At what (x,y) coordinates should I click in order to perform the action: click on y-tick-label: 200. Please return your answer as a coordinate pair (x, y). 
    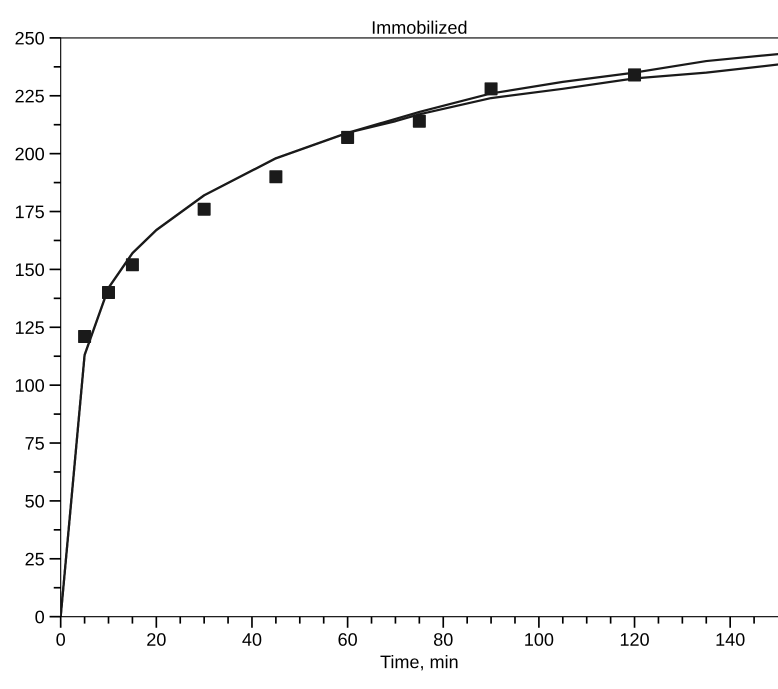
    Looking at the image, I should click on (30, 154).